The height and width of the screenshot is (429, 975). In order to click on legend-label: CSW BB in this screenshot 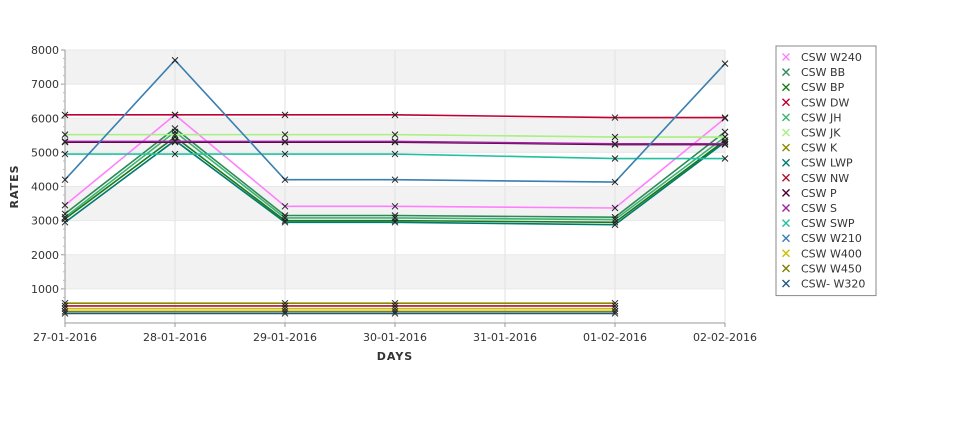, I will do `click(823, 72)`.